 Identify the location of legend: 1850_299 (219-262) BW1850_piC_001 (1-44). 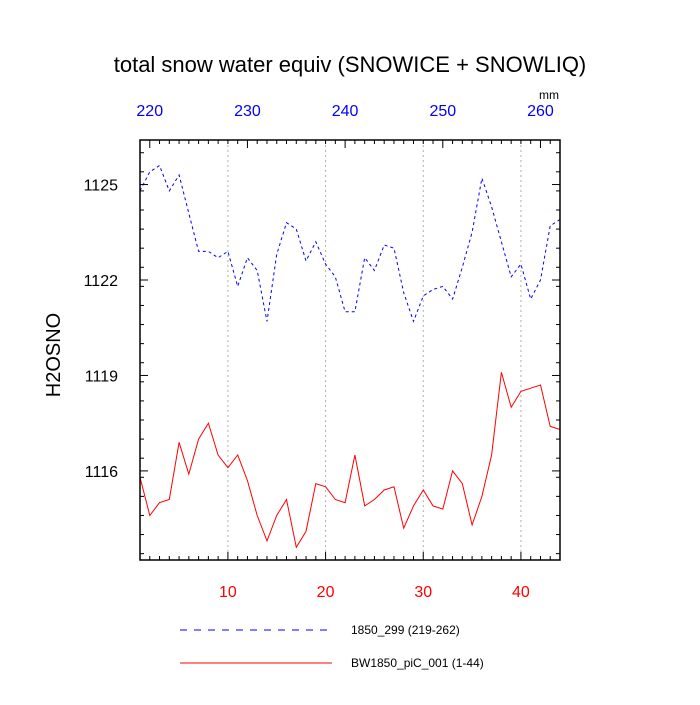
(332, 646).